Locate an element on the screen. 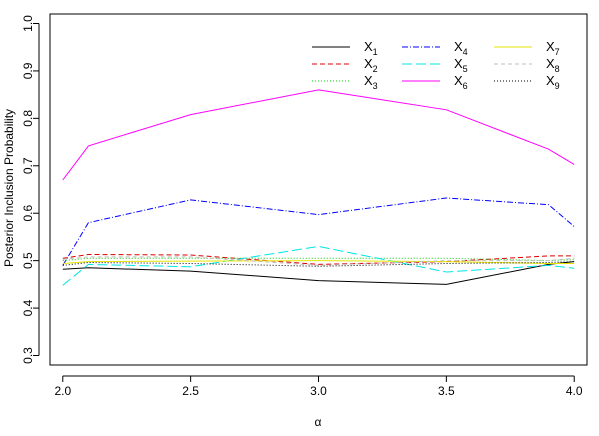 This screenshot has width=599, height=436. y-tick-label: 0.7 is located at coordinates (28, 165).